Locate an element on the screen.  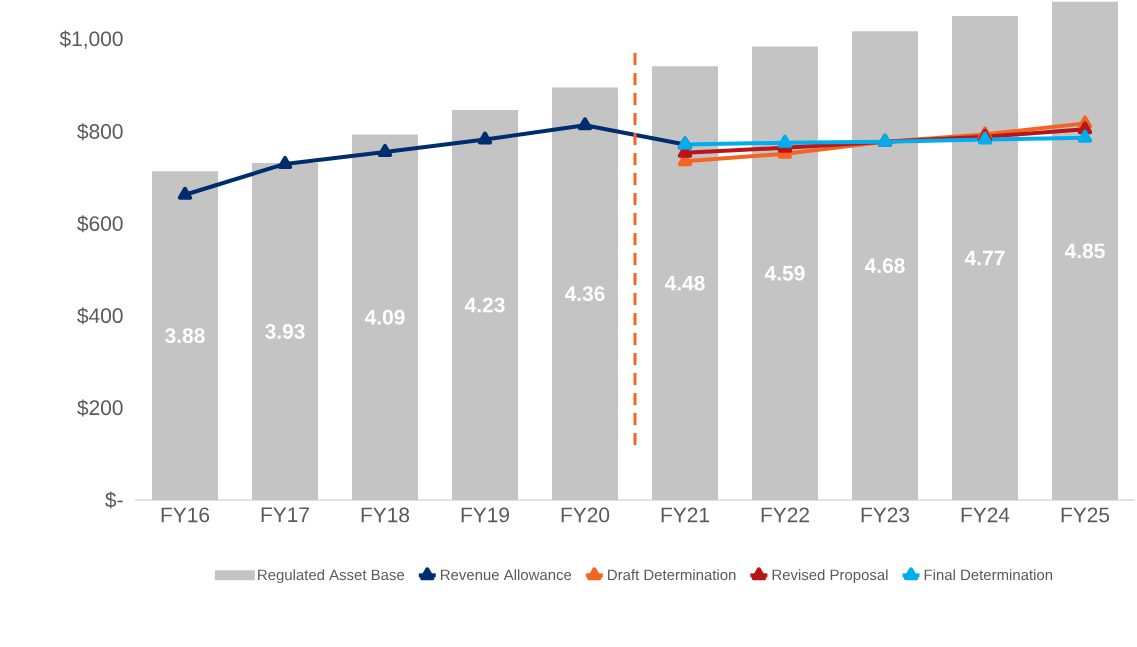
x-tick-label: FY23 is located at coordinates (885, 515).